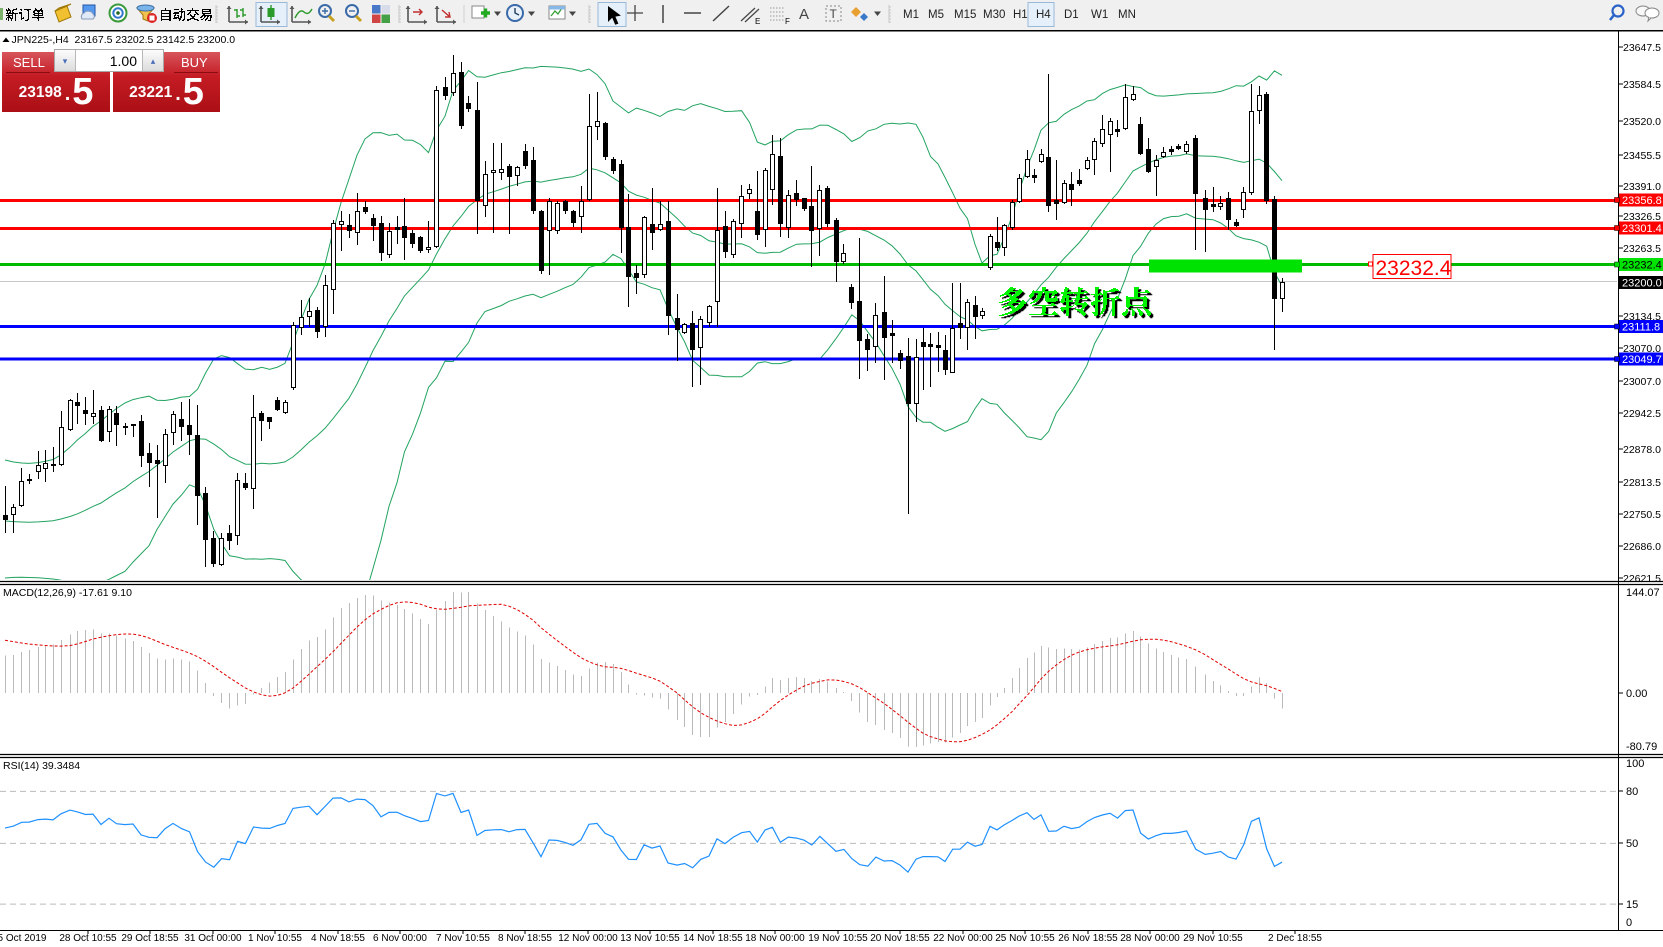 Image resolution: width=1663 pixels, height=947 pixels. Describe the element at coordinates (1642, 122) in the screenshot. I see `svg-text: 23520.0` at that location.